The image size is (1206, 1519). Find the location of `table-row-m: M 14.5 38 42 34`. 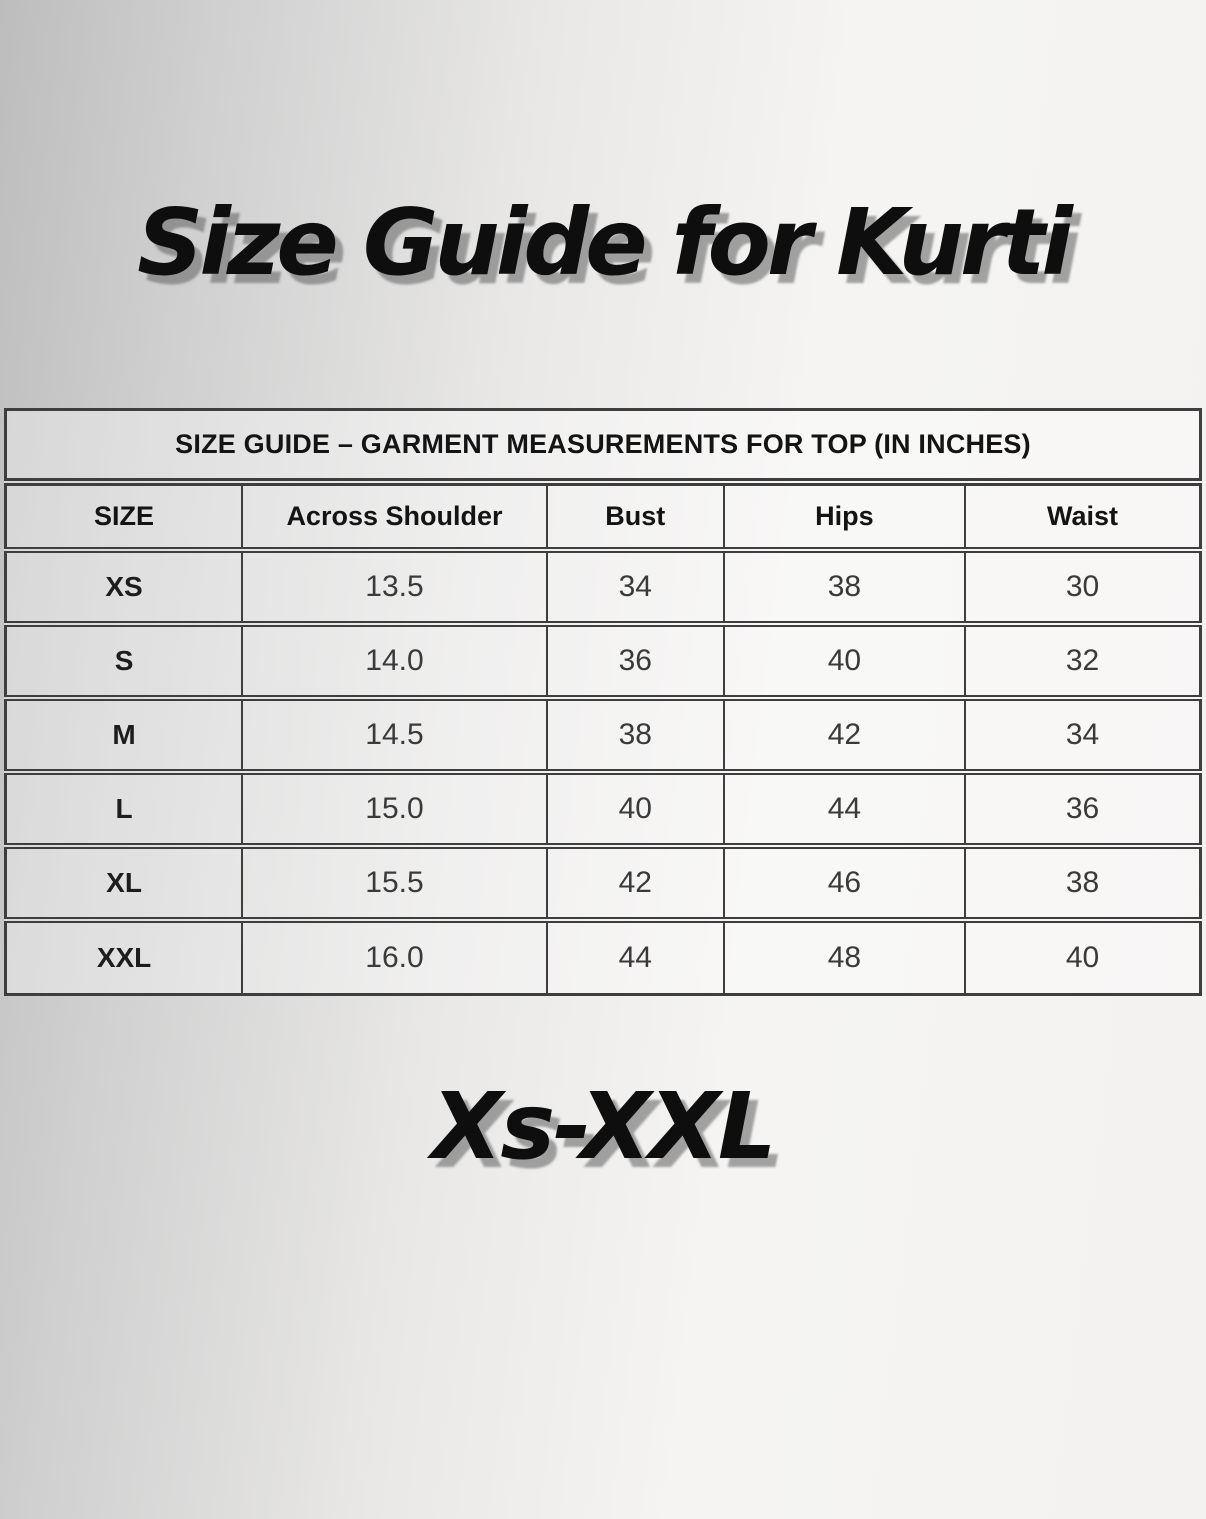

table-row-m: M 14.5 38 42 34 is located at coordinates (603, 734).